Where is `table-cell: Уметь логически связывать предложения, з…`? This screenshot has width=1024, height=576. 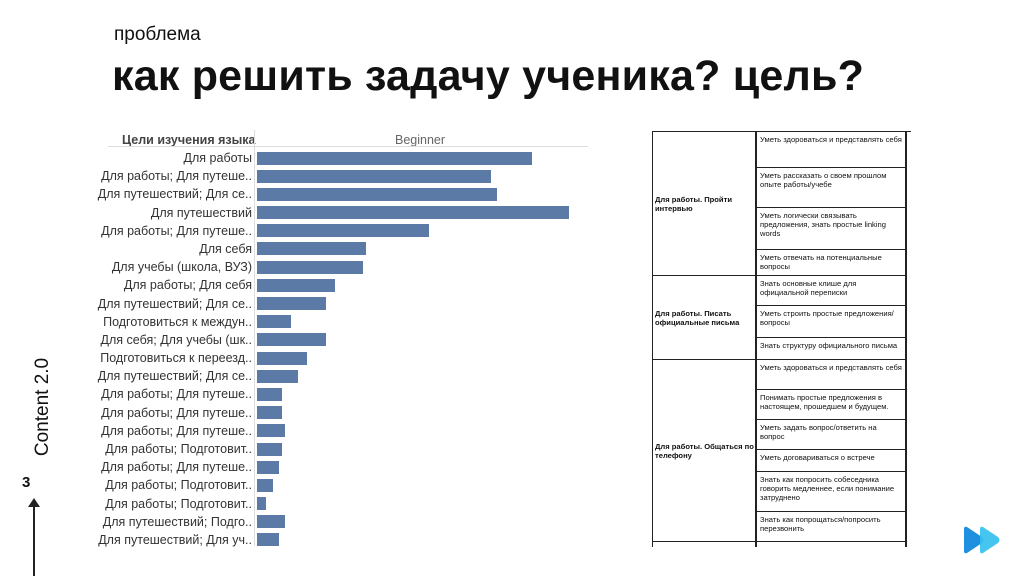 table-cell: Уметь логически связывать предложения, з… is located at coordinates (831, 229).